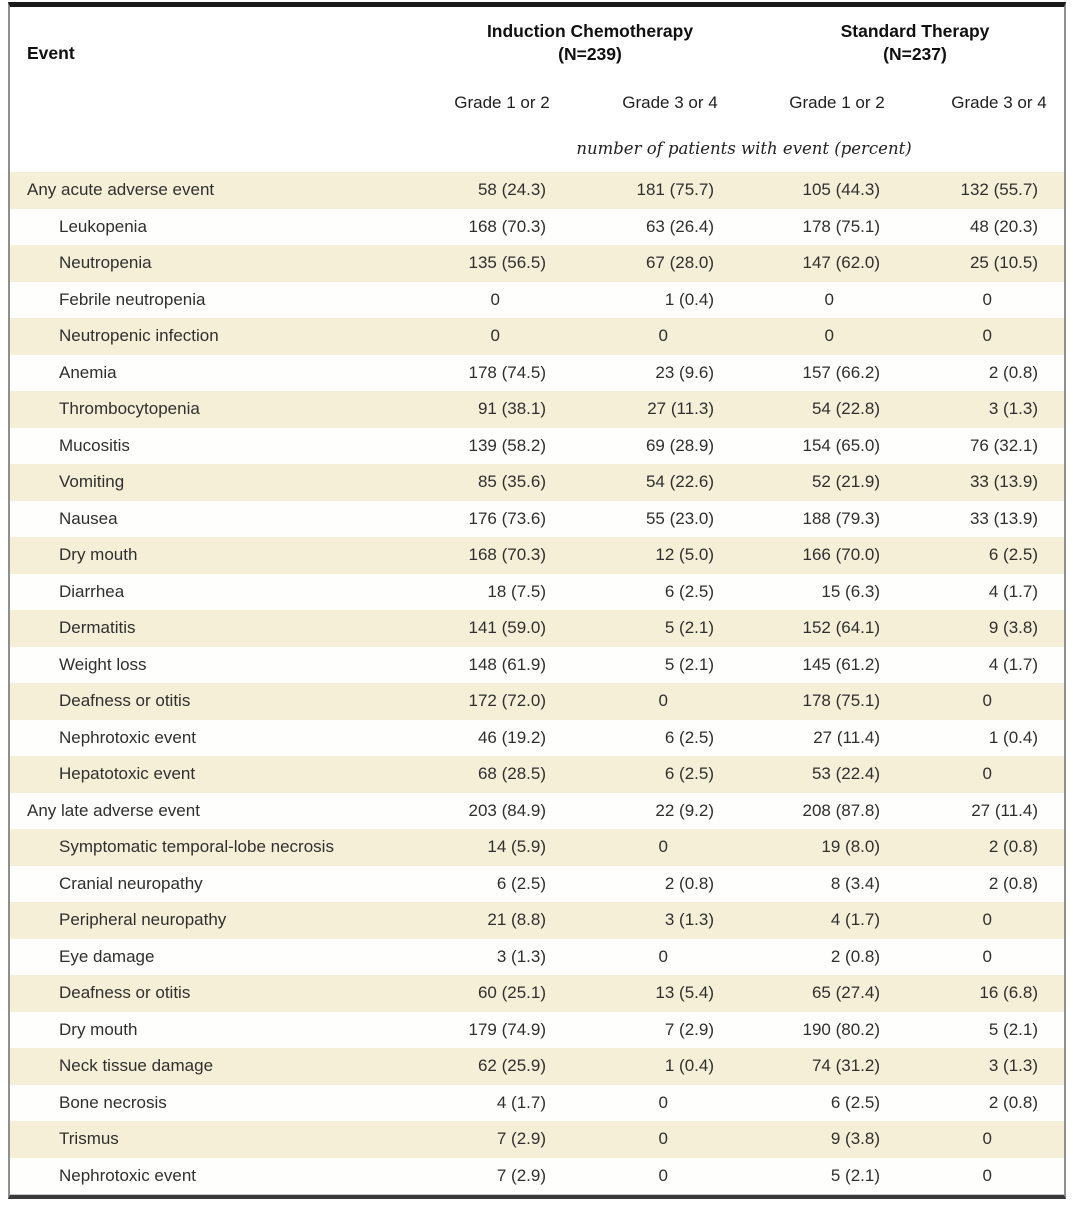 The image size is (1080, 1210). I want to click on value-ic-grade12: 179 (74.9), so click(507, 1029).